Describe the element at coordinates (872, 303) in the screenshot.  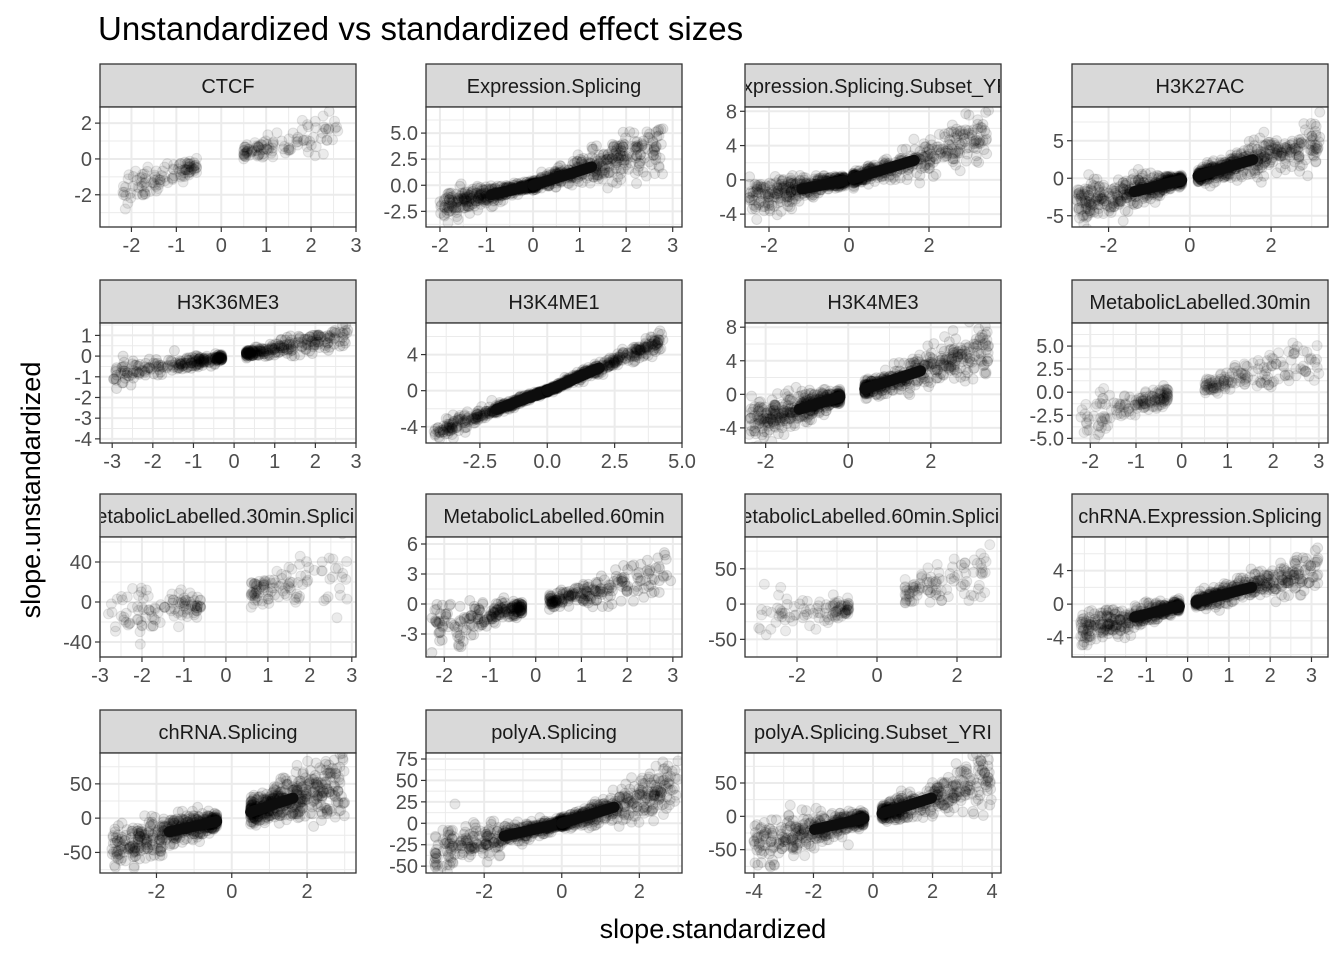
I see `facet-strip-label: H3K4ME3` at that location.